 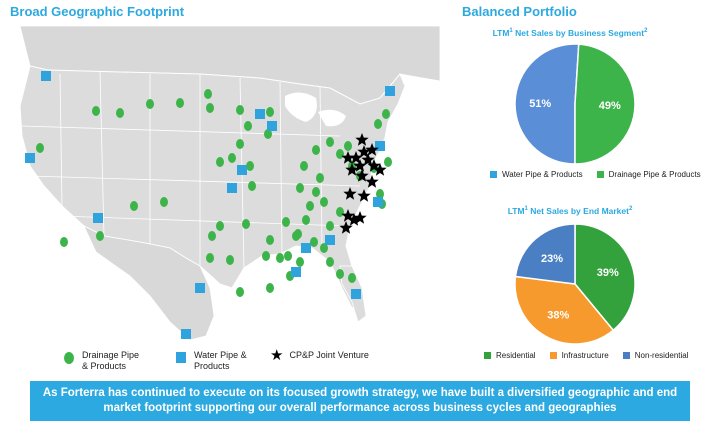 I want to click on portfolio-title: Balanced Portfolio, so click(x=519, y=11).